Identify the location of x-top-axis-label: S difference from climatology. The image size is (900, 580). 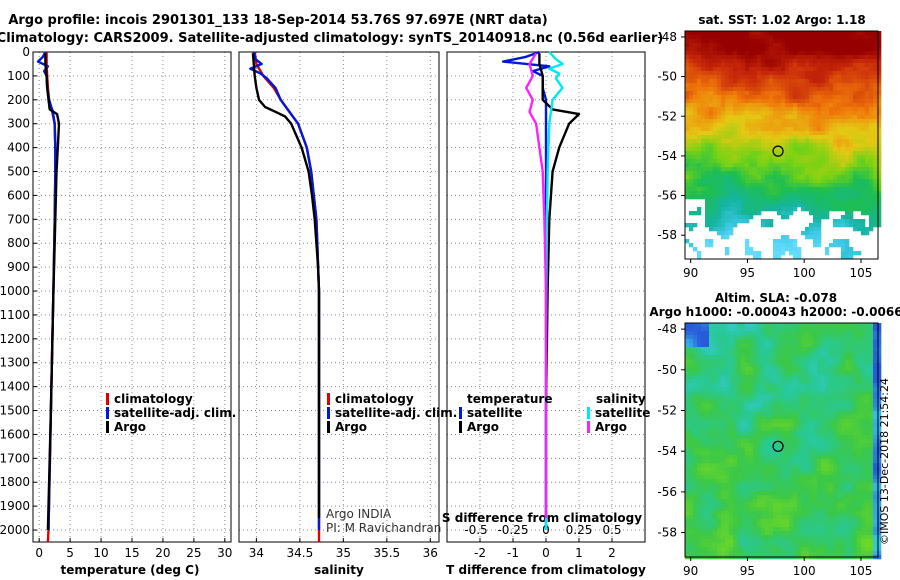
(542, 518).